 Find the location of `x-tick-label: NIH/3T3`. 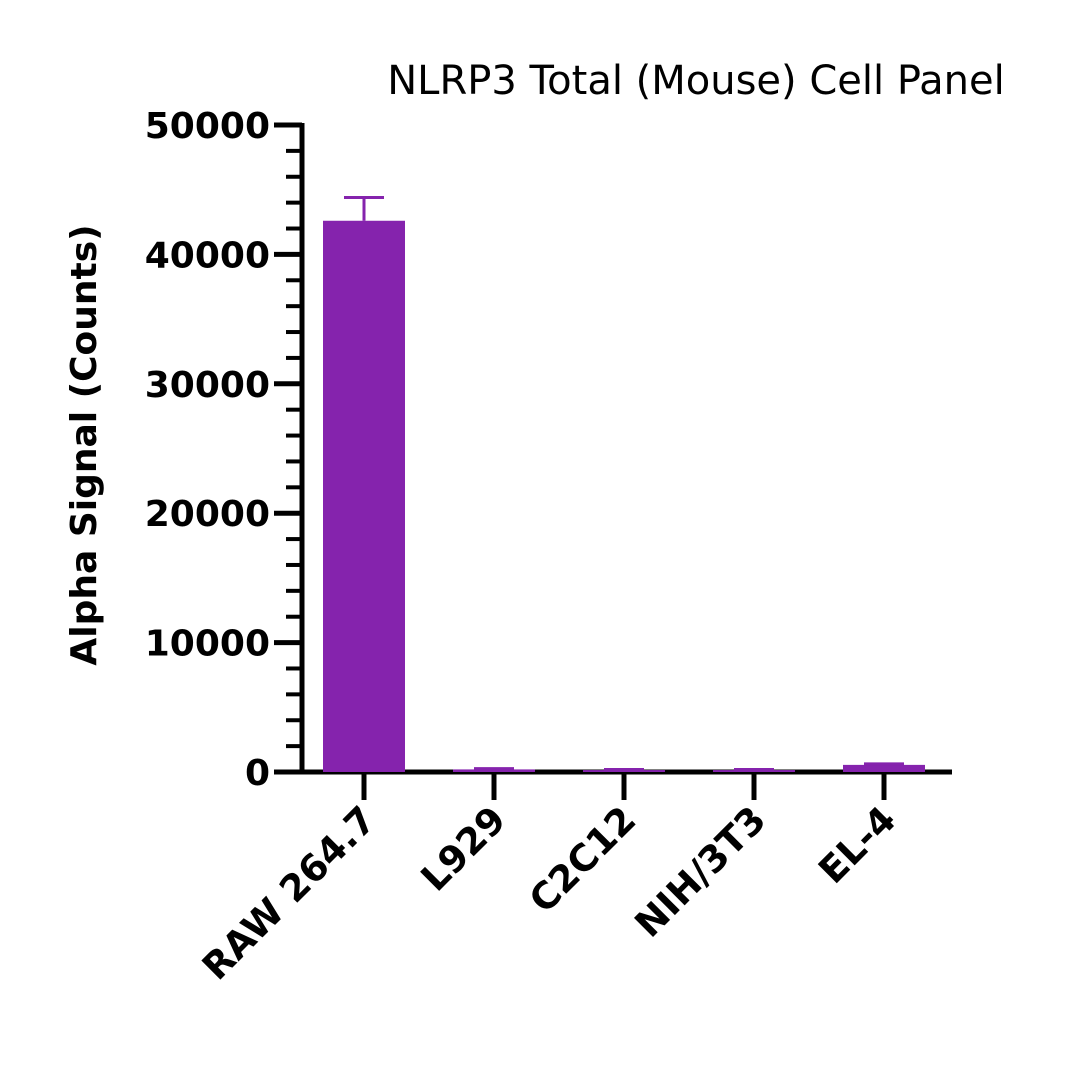

x-tick-label: NIH/3T3 is located at coordinates (701, 872).